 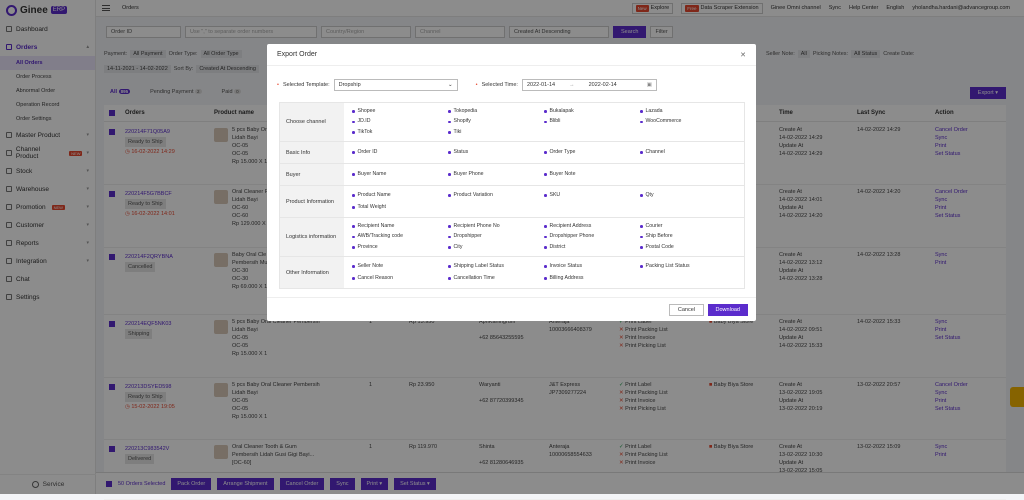 What do you see at coordinates (36, 91) in the screenshot?
I see `sidebar-subitem-abnormal-order: Abnormal Order` at bounding box center [36, 91].